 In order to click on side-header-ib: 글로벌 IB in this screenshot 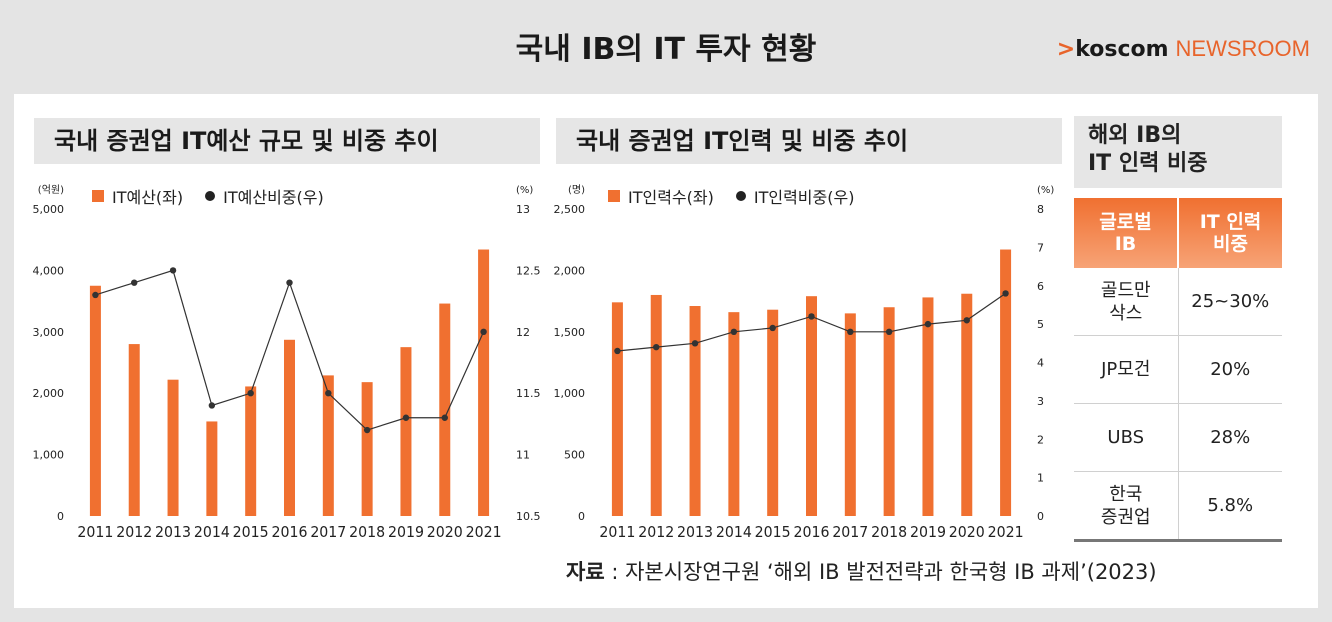, I will do `click(1126, 233)`.